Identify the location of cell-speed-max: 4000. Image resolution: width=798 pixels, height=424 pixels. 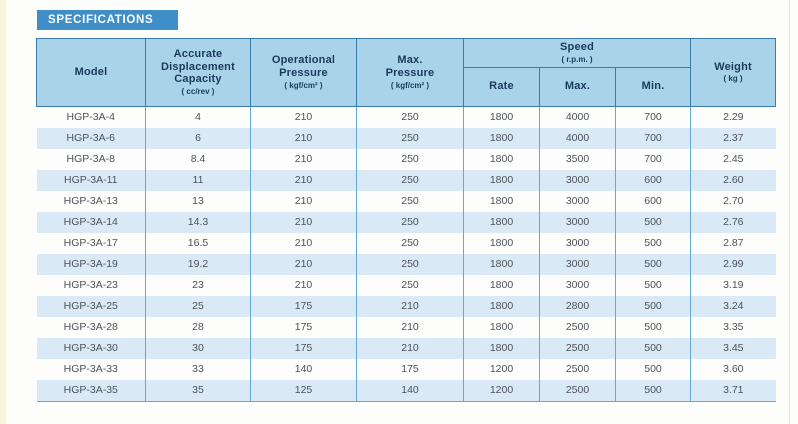
(577, 138).